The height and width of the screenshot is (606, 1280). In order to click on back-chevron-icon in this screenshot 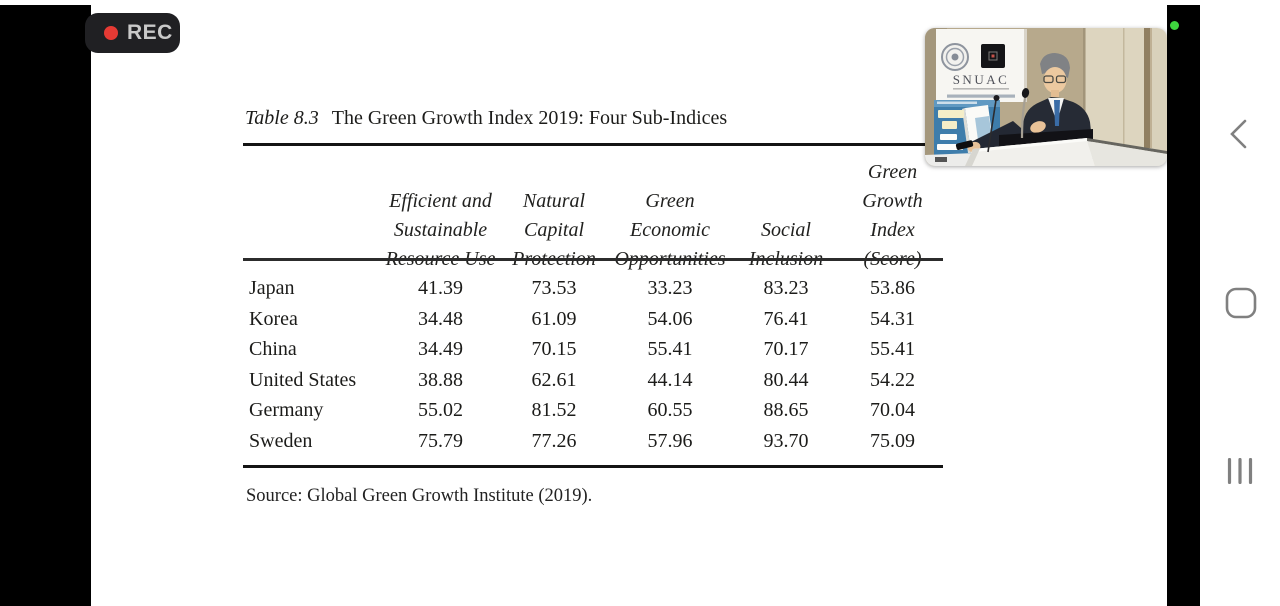, I will do `click(1238, 134)`.